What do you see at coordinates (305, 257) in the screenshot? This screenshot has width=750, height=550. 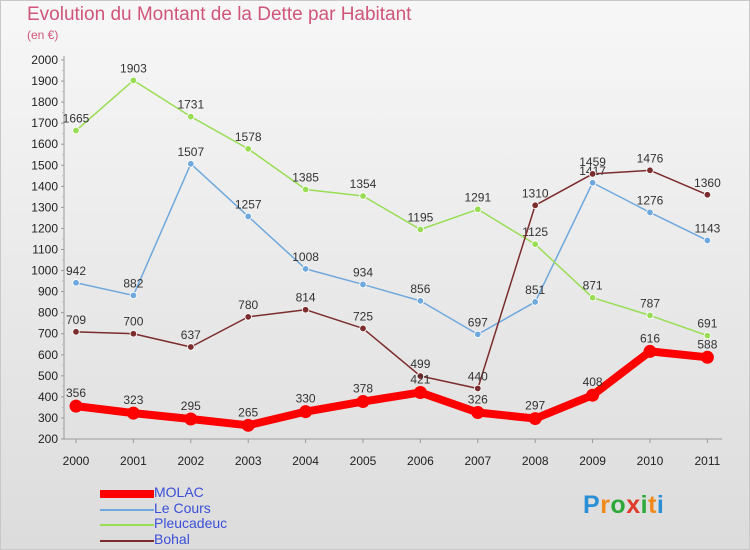 I see `data-label: 1008` at bounding box center [305, 257].